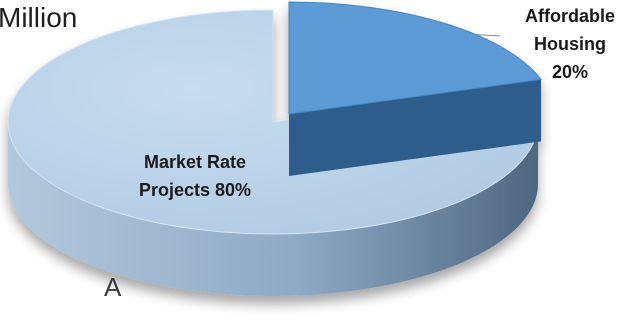  I want to click on data-label-affordable-housing-line-1: Affordable, so click(570, 16).